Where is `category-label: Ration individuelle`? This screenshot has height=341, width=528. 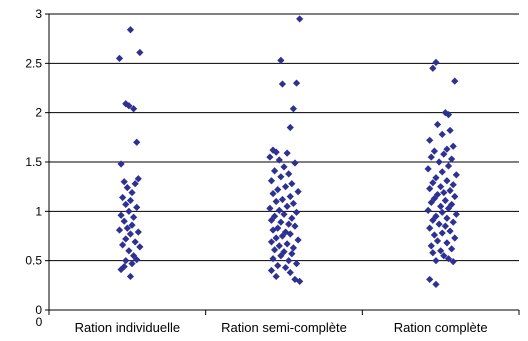 category-label: Ration individuelle is located at coordinates (128, 327).